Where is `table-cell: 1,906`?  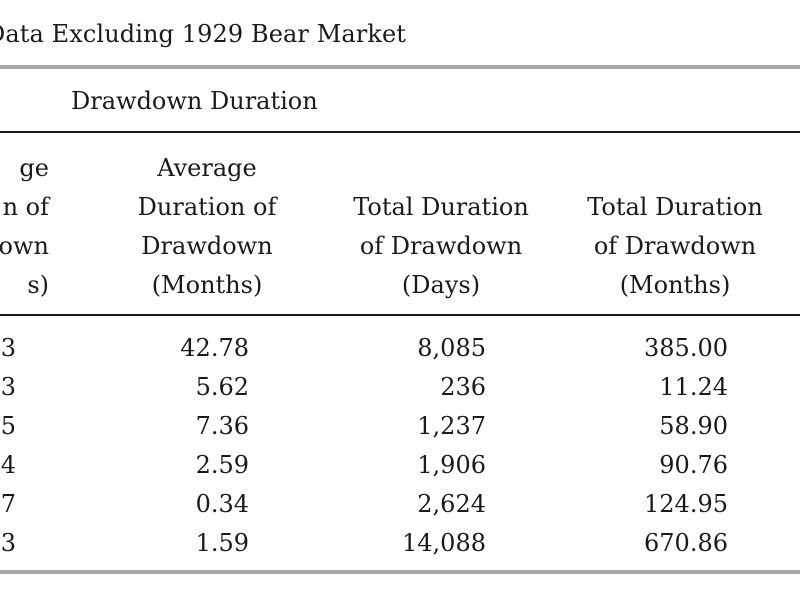
table-cell: 1,906 is located at coordinates (451, 465).